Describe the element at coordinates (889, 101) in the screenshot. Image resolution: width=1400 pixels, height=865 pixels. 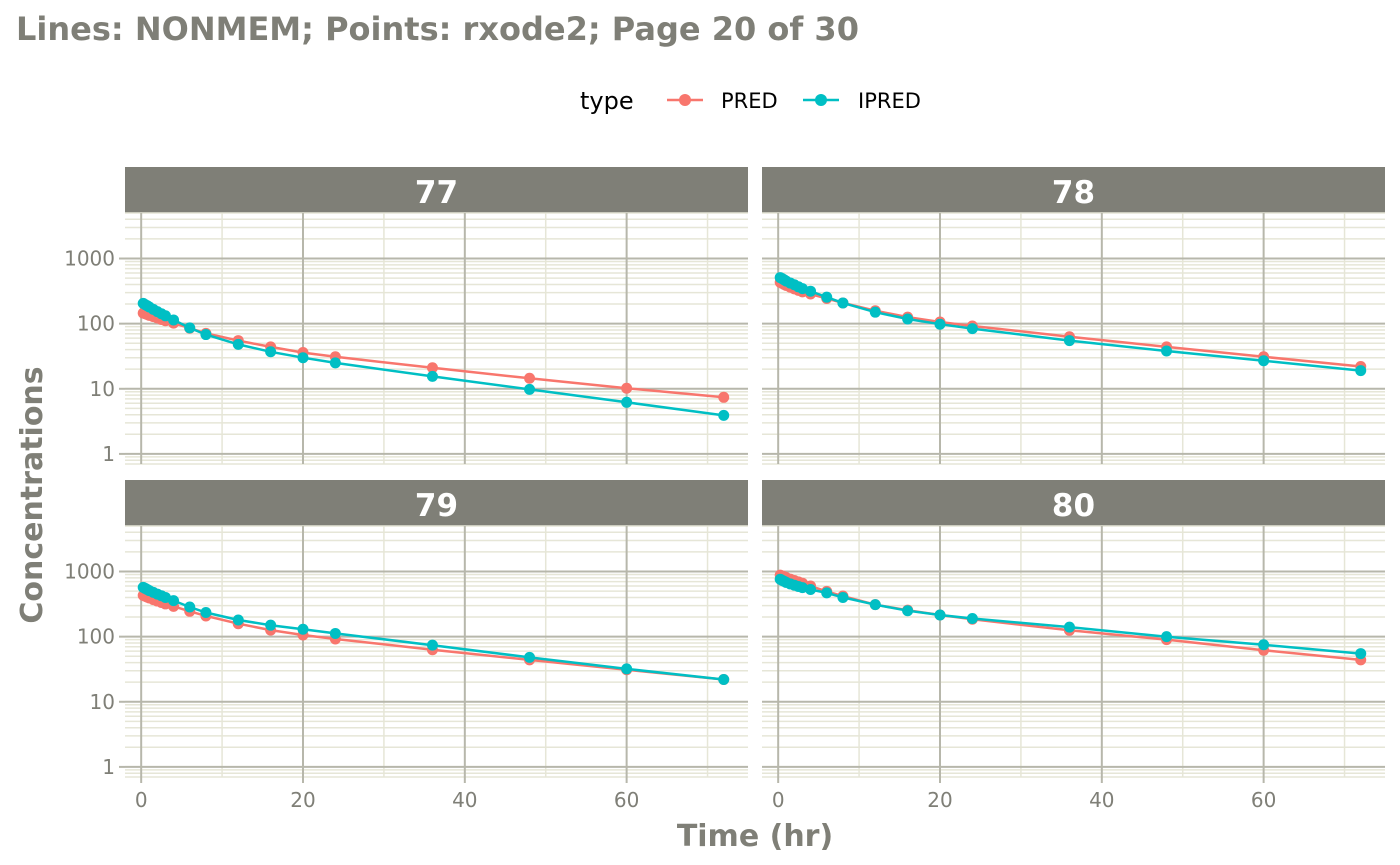
I see `legend-label: IPRED` at that location.